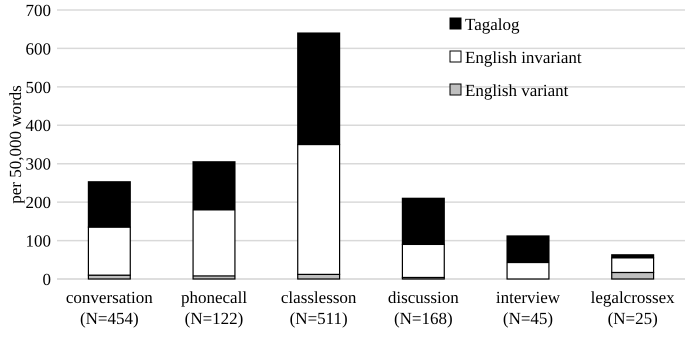  What do you see at coordinates (38, 241) in the screenshot?
I see `y-tick-label: 100` at bounding box center [38, 241].